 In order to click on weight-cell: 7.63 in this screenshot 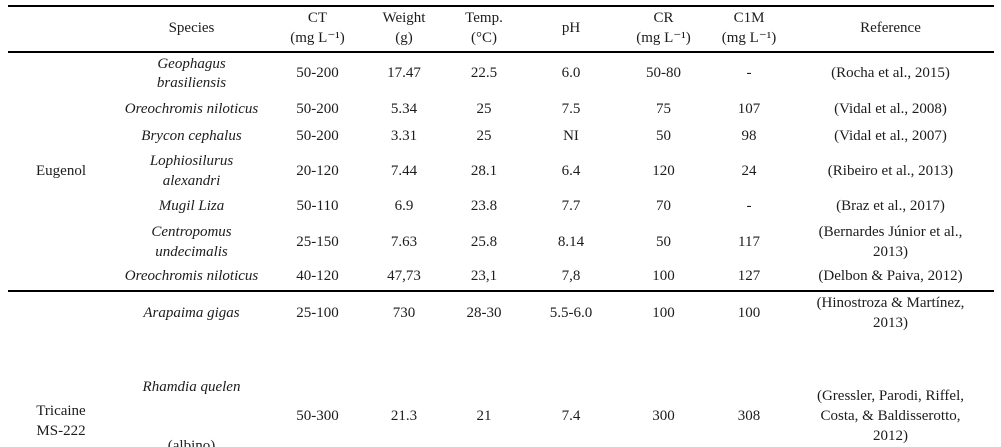, I will do `click(404, 241)`.